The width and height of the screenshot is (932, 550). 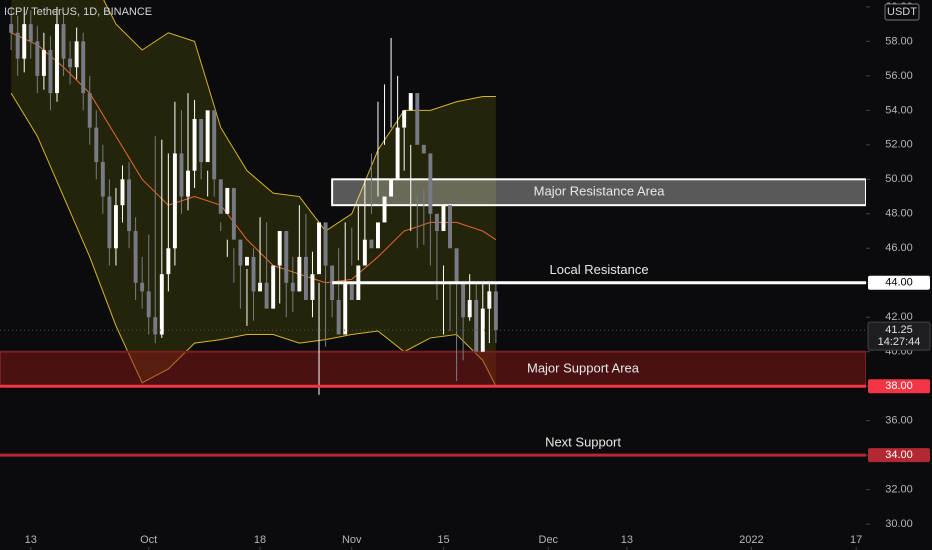 What do you see at coordinates (856, 540) in the screenshot?
I see `x-tick-label: 17` at bounding box center [856, 540].